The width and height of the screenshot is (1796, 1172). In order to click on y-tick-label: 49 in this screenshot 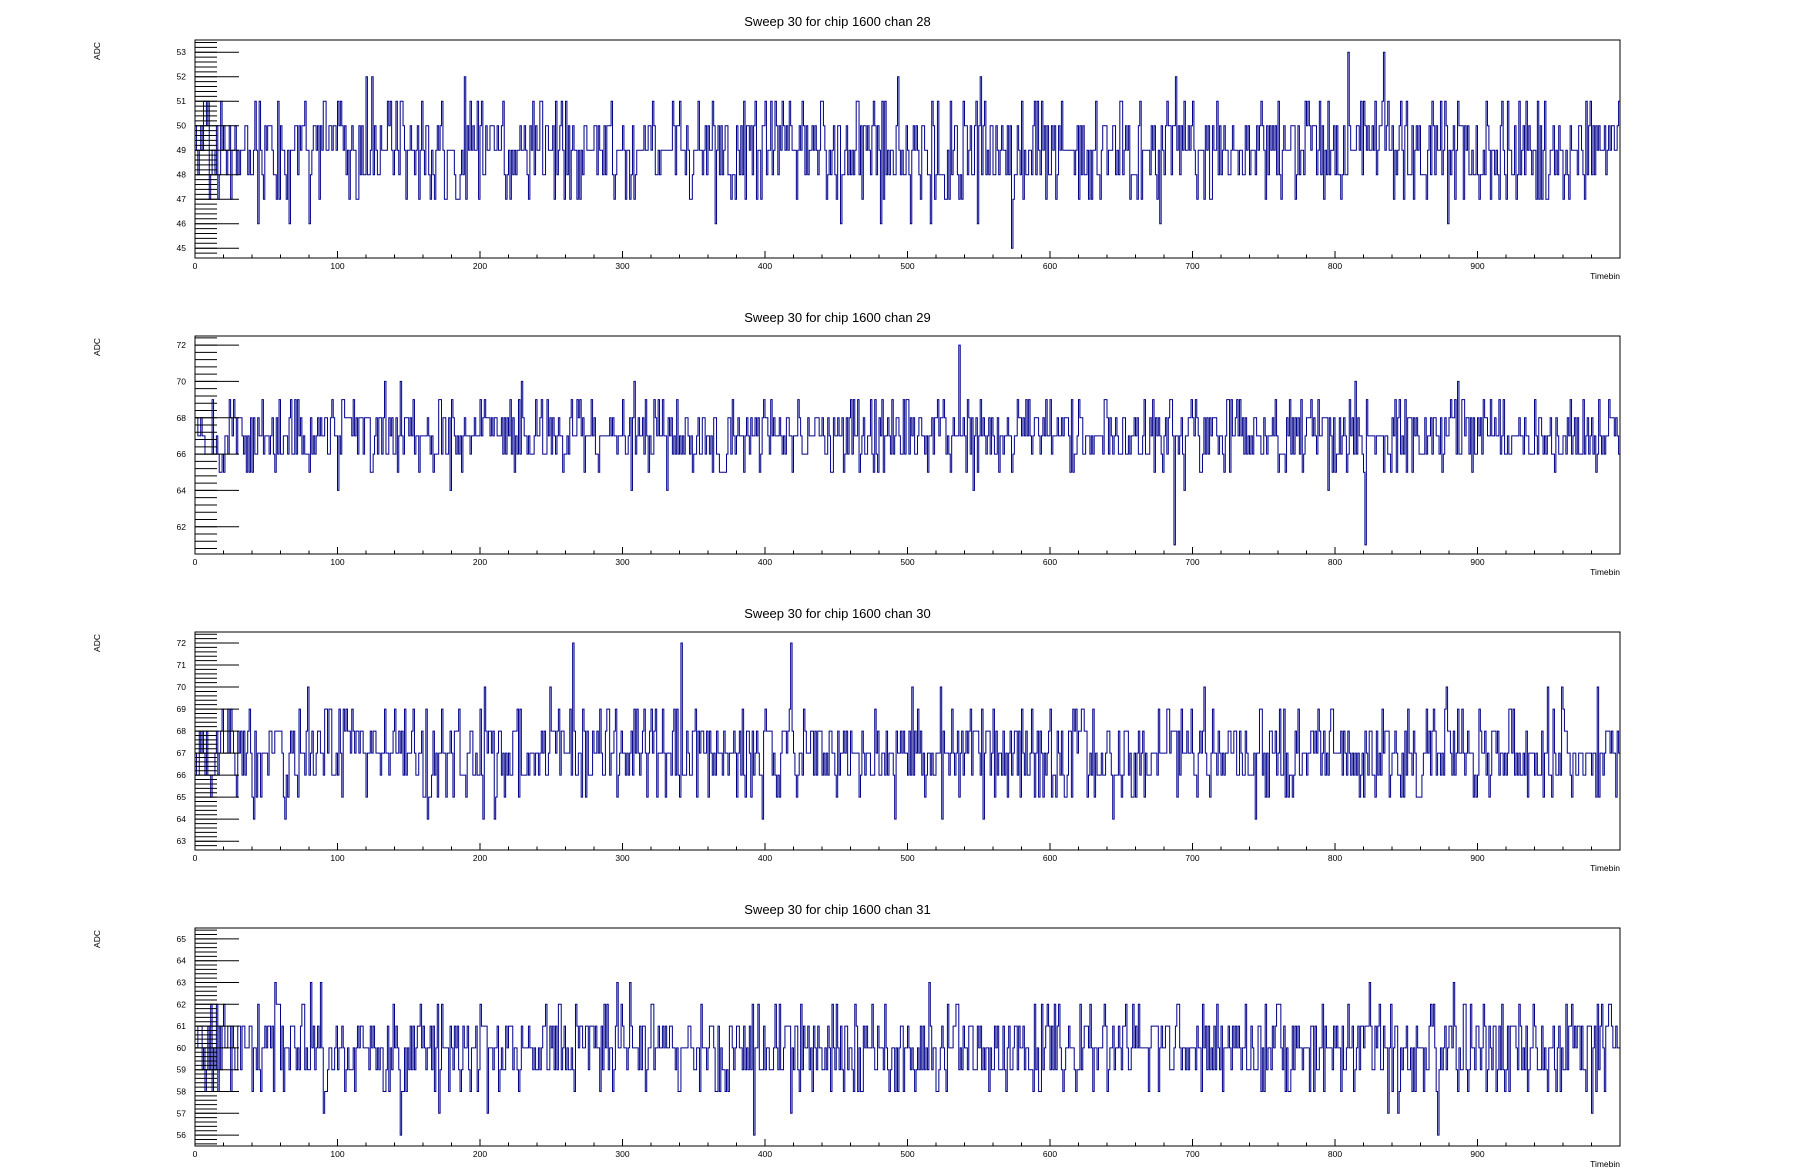, I will do `click(182, 150)`.